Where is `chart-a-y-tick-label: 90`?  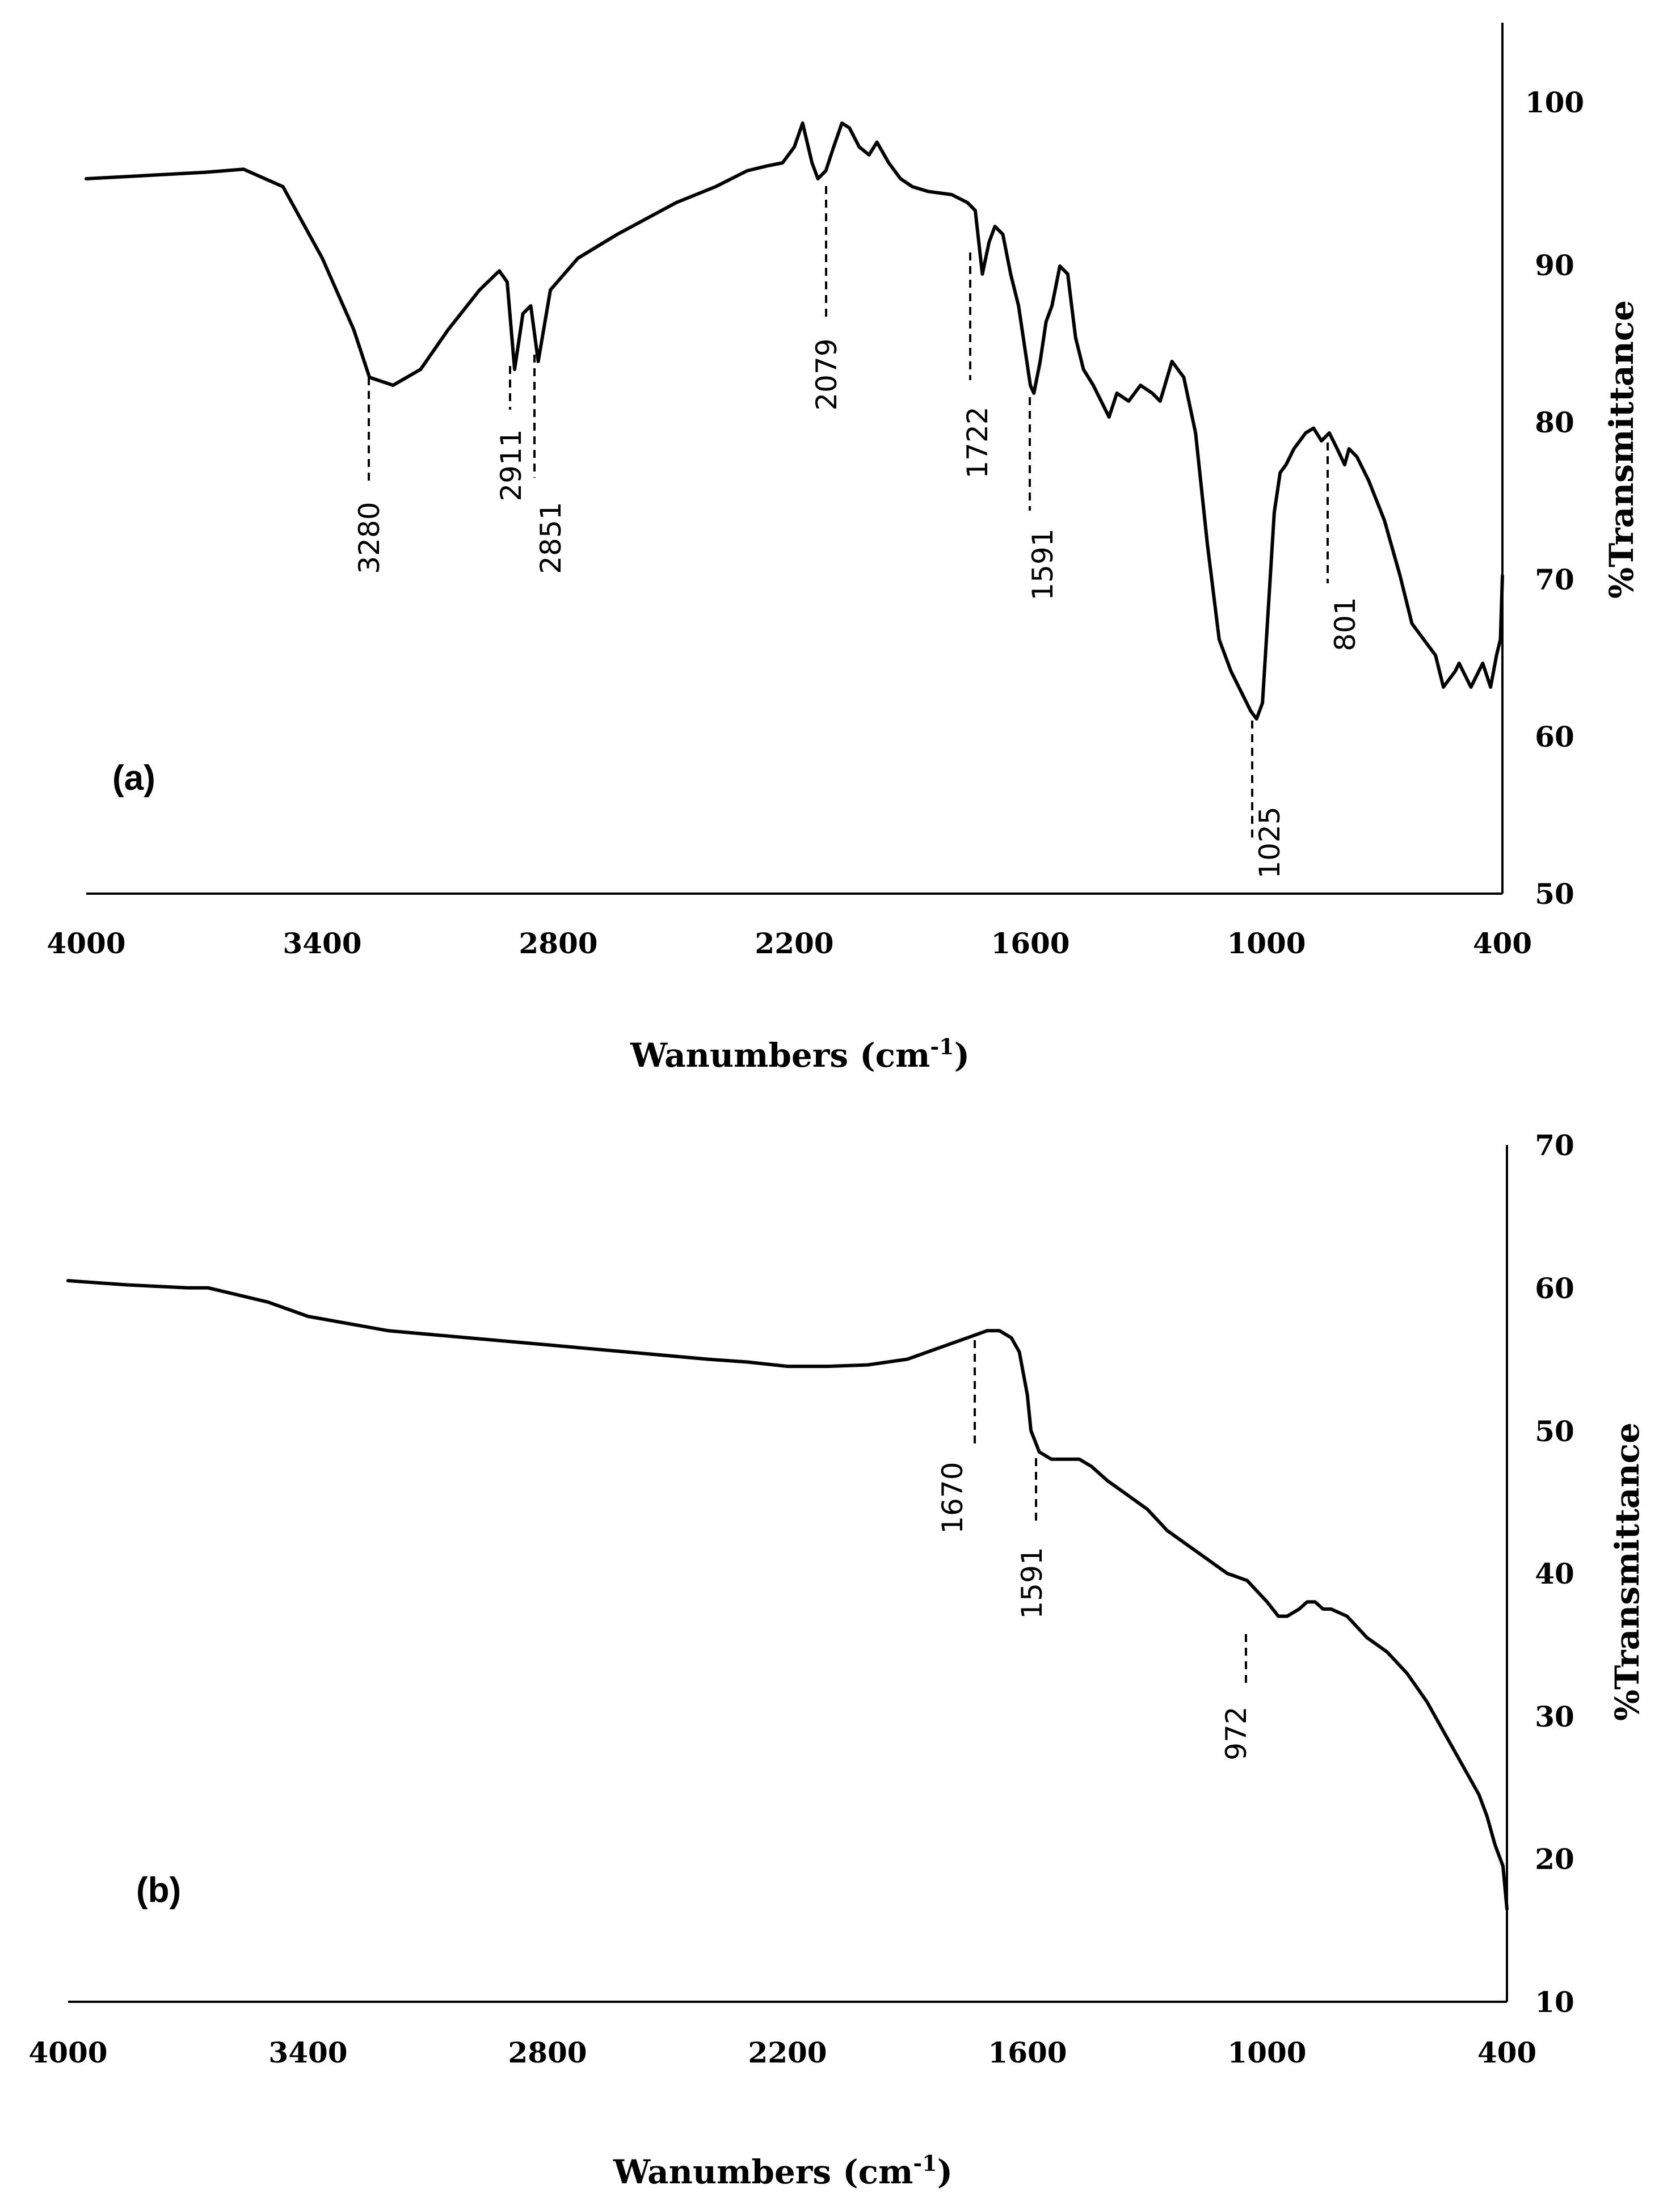 chart-a-y-tick-label: 90 is located at coordinates (1555, 265).